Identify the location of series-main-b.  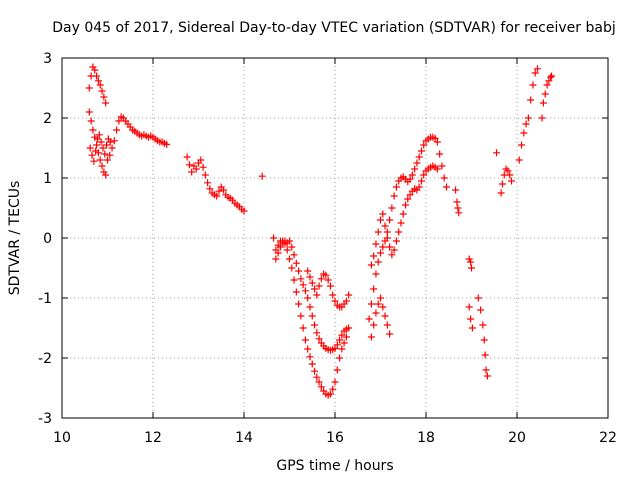
(215, 184).